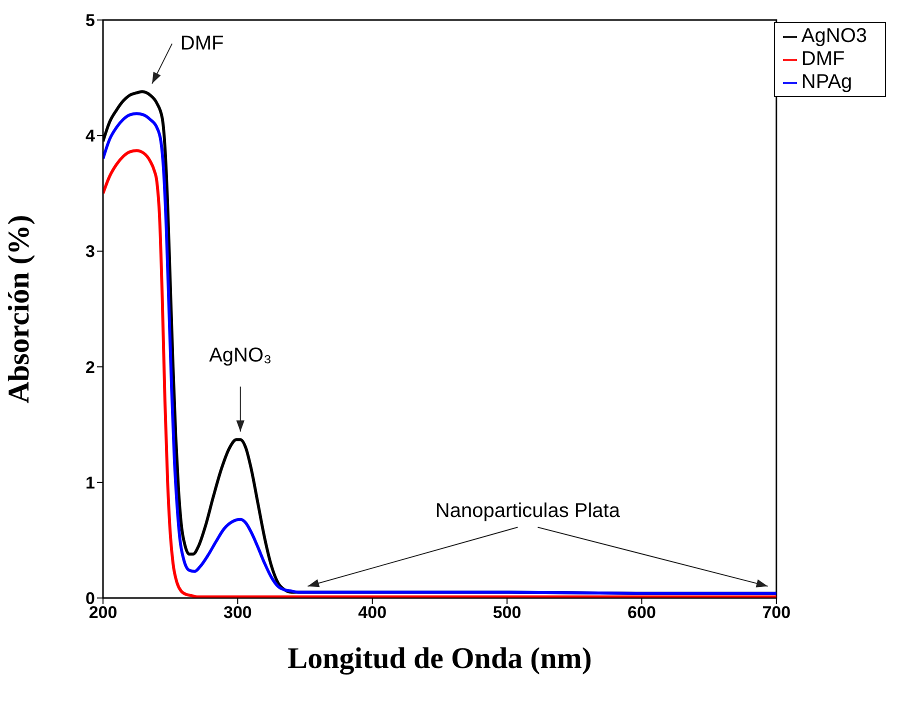 This screenshot has width=903, height=711. What do you see at coordinates (528, 511) in the screenshot?
I see `annotation: Nanoparticulas Plata` at bounding box center [528, 511].